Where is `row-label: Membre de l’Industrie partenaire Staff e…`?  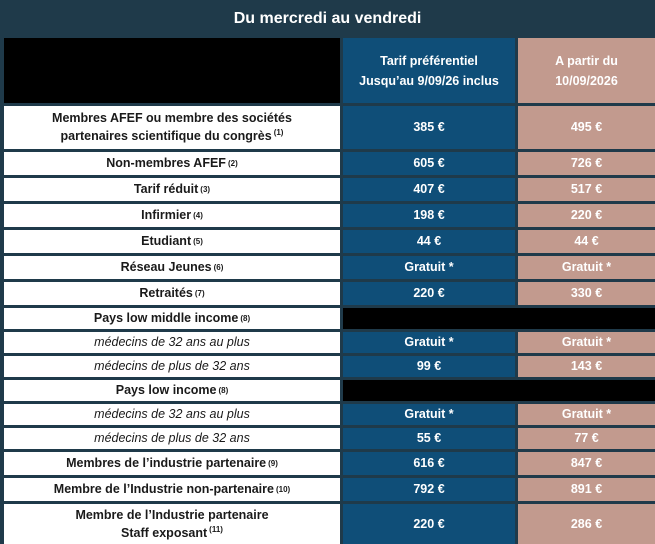 row-label: Membre de l’Industrie partenaire Staff e… is located at coordinates (172, 524).